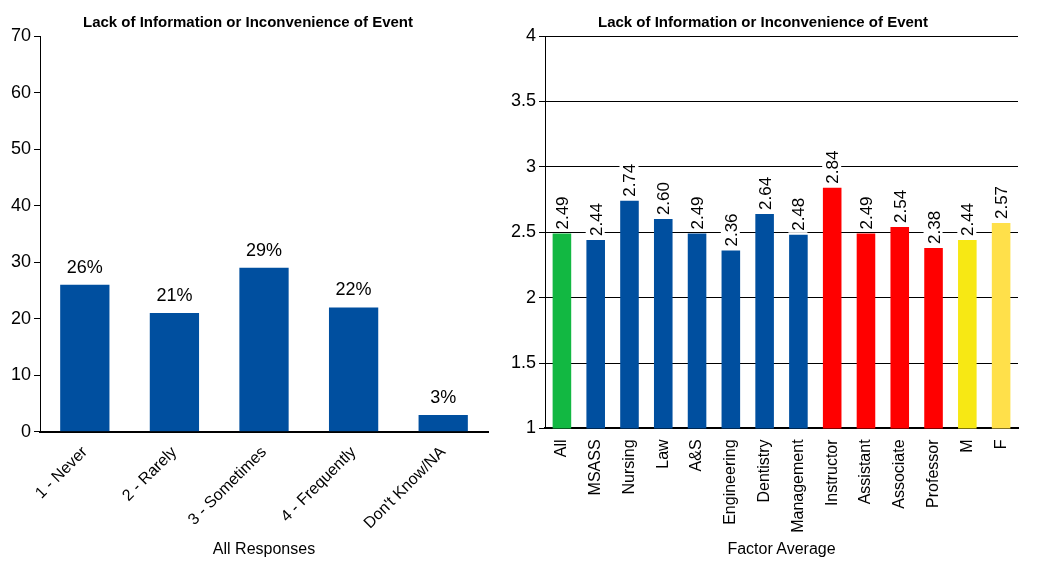 Image resolution: width=1039 pixels, height=571 pixels. What do you see at coordinates (84, 266) in the screenshot?
I see `data-label: 26%` at bounding box center [84, 266].